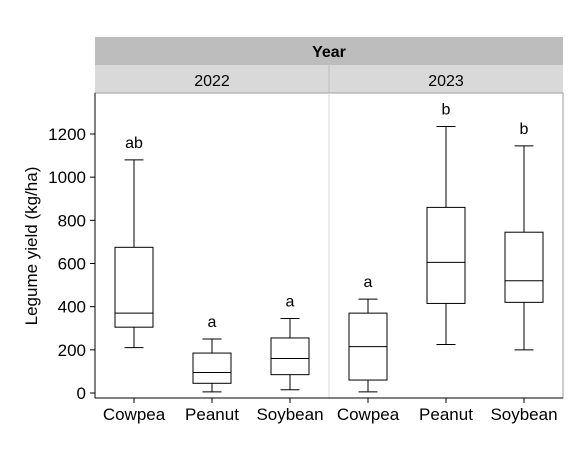 This screenshot has width=570, height=476. I want to click on x-tick-label-2022-cowpea: Cowpea, so click(134, 414).